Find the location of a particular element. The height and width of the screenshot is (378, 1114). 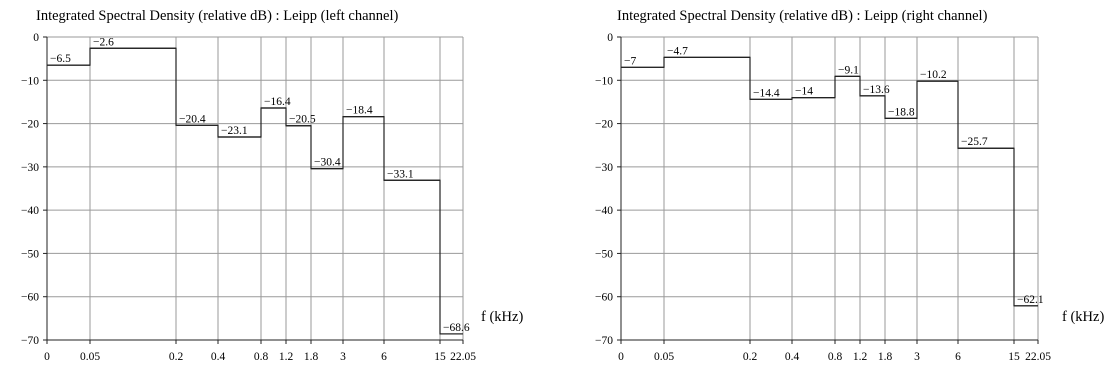

band-value-label: −14 is located at coordinates (804, 92).